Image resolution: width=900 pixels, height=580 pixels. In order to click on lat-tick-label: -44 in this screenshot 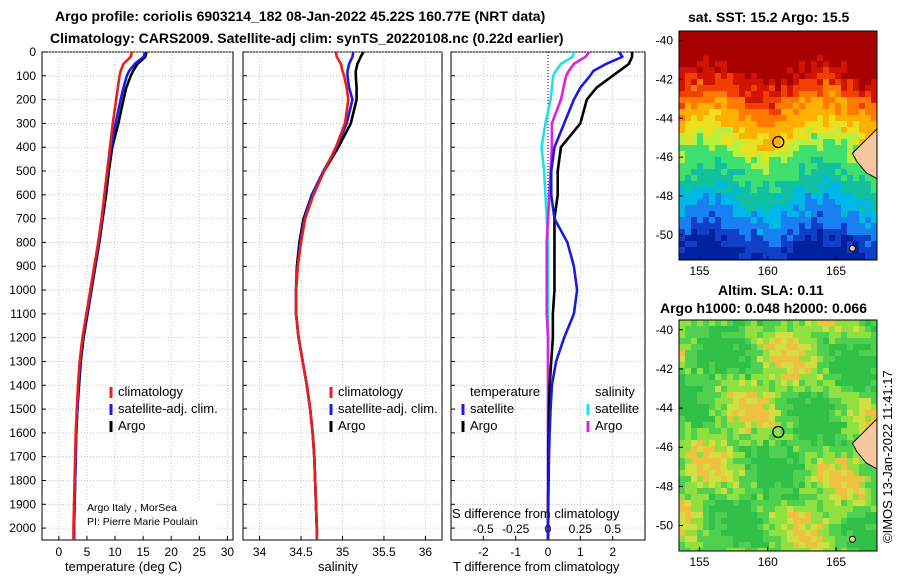, I will do `click(665, 118)`.